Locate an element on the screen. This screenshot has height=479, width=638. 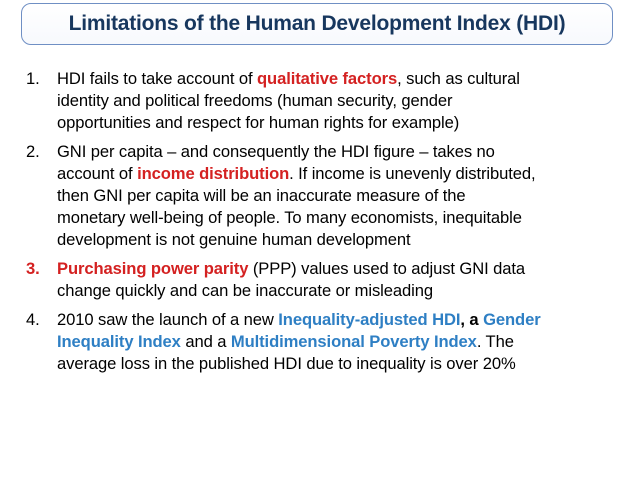
item-text: . The is located at coordinates (495, 341).